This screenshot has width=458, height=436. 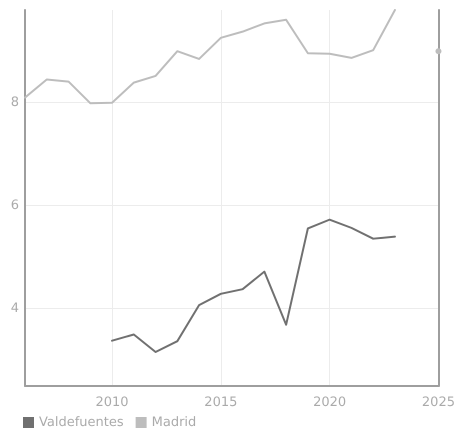 I want to click on x-tick-label: 2025, so click(x=439, y=402).